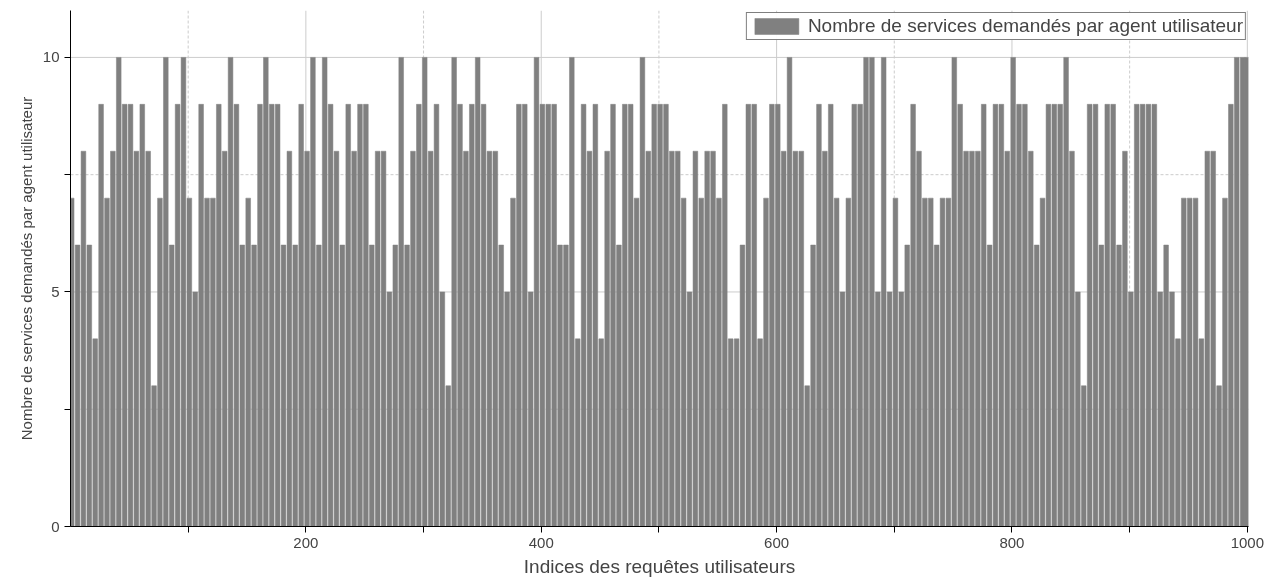 Image resolution: width=1288 pixels, height=579 pixels. What do you see at coordinates (26, 268) in the screenshot?
I see `y-axis-title: Nombre de services demandés par agent utilisateur` at bounding box center [26, 268].